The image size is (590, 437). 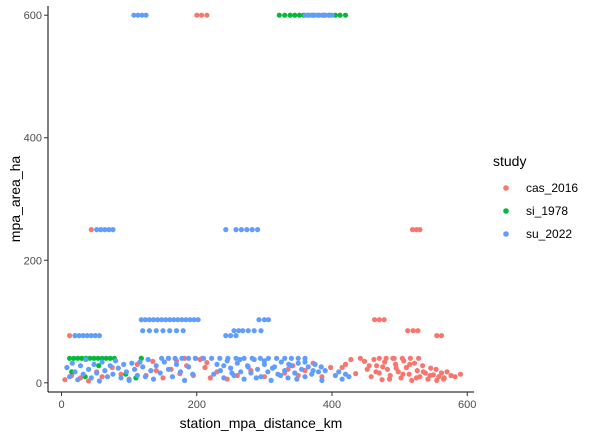 What do you see at coordinates (61, 405) in the screenshot?
I see `x-tick-label: 0` at bounding box center [61, 405].